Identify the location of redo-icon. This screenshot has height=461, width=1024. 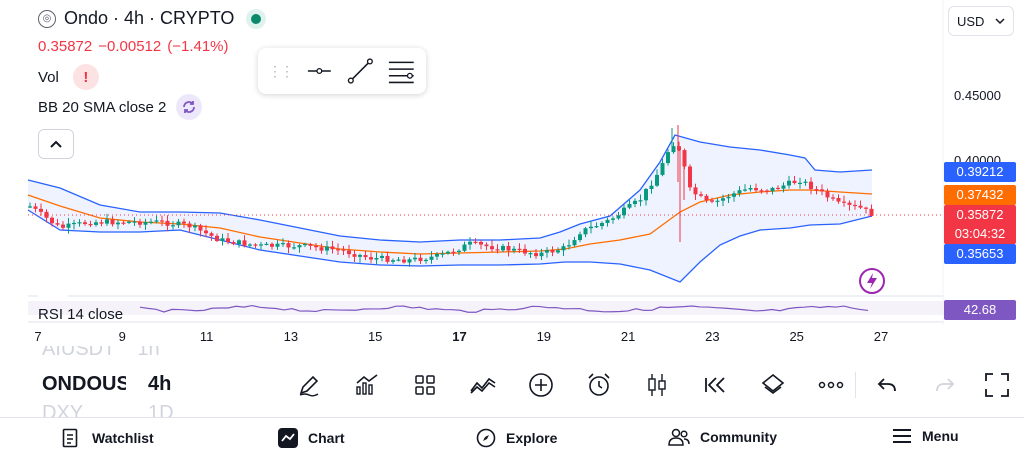
(945, 385).